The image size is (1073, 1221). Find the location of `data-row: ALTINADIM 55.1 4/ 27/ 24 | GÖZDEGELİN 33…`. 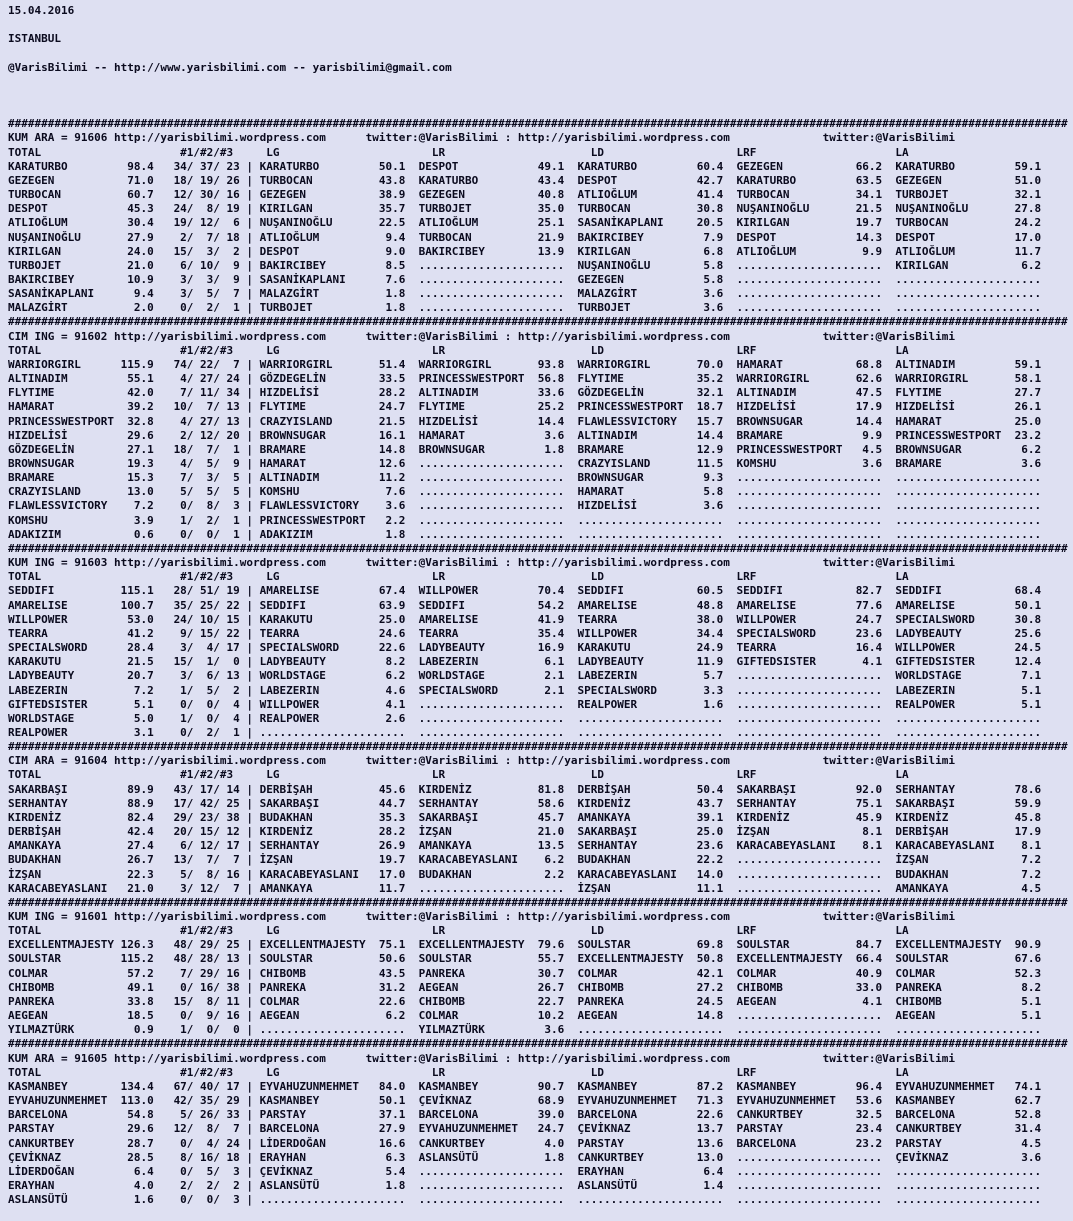

data-row: ALTINADIM 55.1 4/ 27/ 24 | GÖZDEGELİN 33… is located at coordinates (525, 379).